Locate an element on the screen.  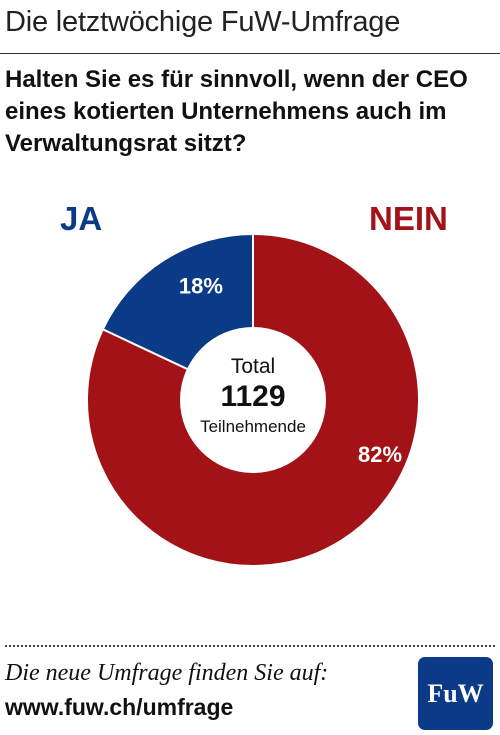
donut-hole is located at coordinates (253, 400).